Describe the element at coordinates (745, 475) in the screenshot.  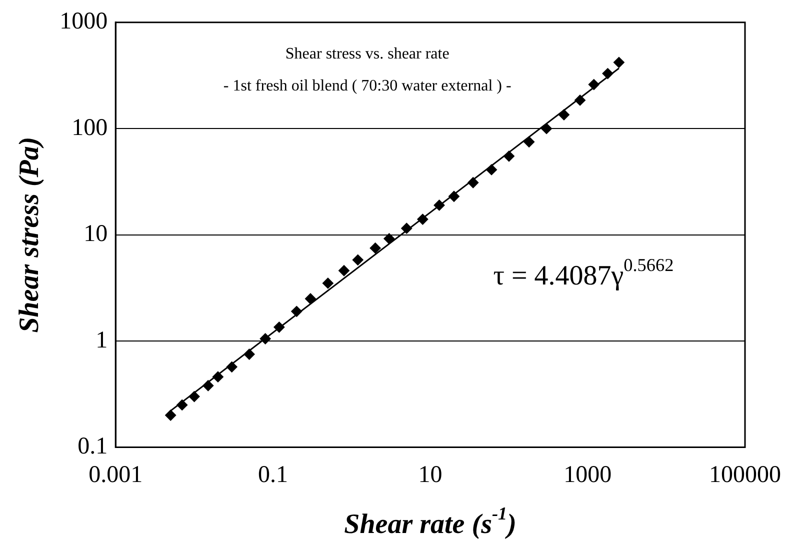
I see `x-tick-label: 100000` at that location.